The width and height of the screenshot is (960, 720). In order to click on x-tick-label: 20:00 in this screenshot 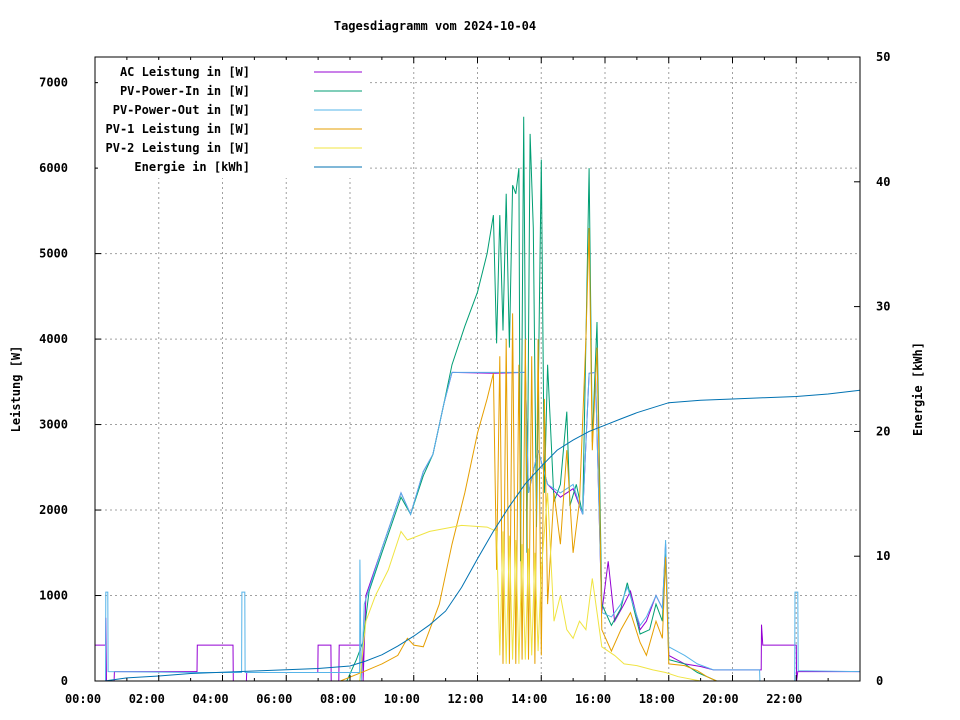, I will do `click(720, 699)`.